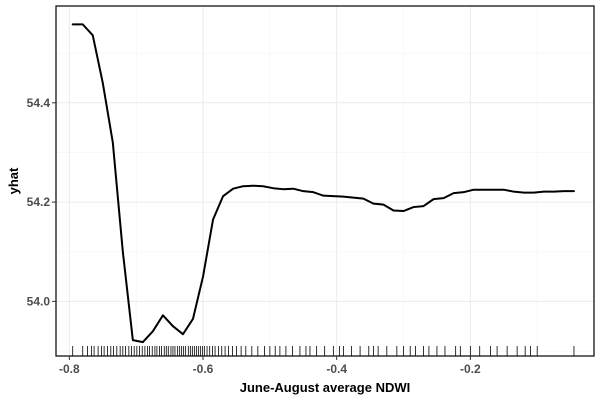 The image size is (600, 400). I want to click on x-tick-label: -0.4, so click(336, 369).